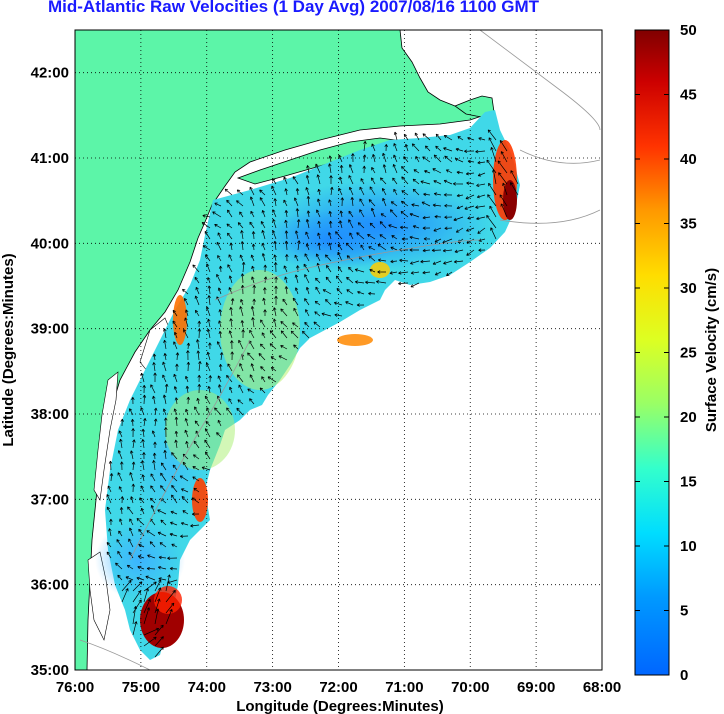  I want to click on y-tick-label: 37:00, so click(50, 499).